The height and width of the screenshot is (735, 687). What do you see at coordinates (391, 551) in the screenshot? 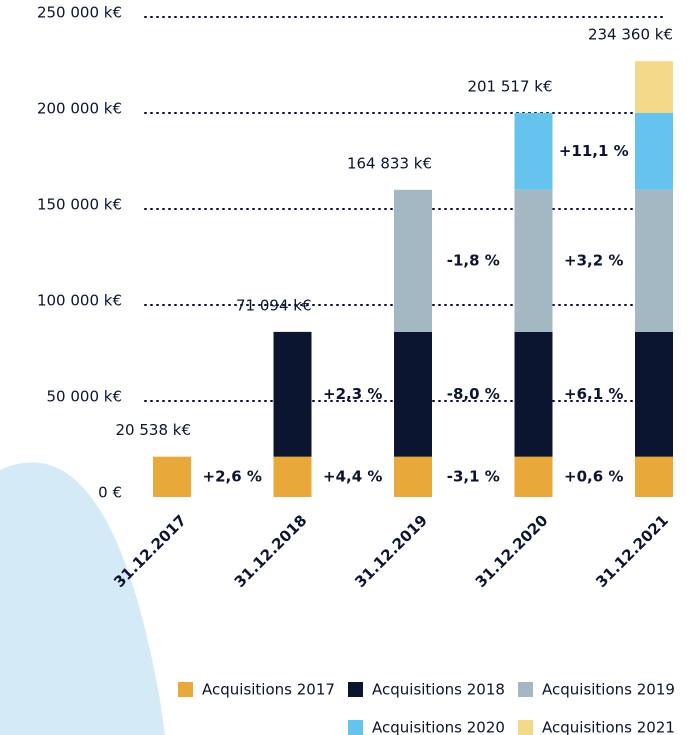
I see `x-tick-label: 31.12.2019` at bounding box center [391, 551].